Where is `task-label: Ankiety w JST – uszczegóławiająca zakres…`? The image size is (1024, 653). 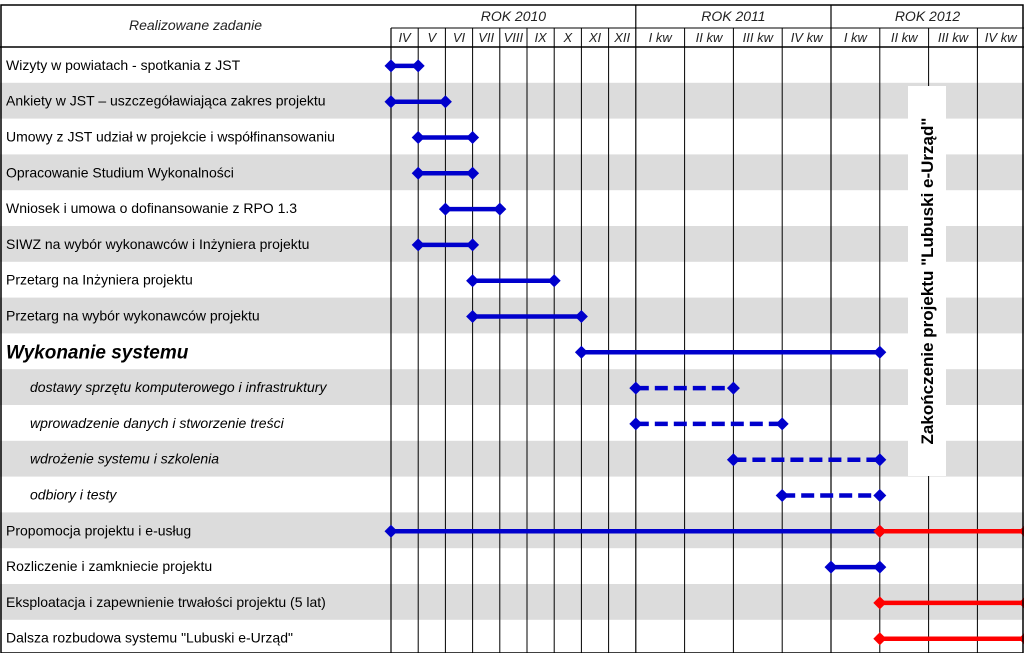
task-label: Ankiety w JST – uszczegóławiająca zakres… is located at coordinates (166, 101).